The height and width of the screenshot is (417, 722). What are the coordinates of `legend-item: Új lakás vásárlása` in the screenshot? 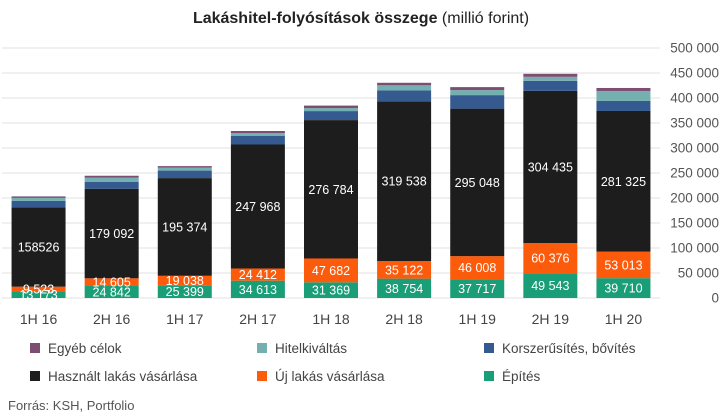 It's located at (321, 376).